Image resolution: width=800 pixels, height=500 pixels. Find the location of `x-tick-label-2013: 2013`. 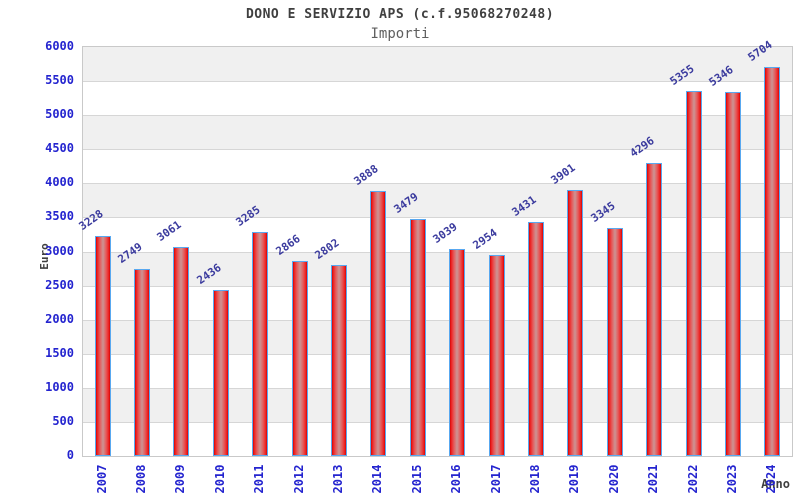

x-tick-label-2013: 2013 is located at coordinates (338, 479).